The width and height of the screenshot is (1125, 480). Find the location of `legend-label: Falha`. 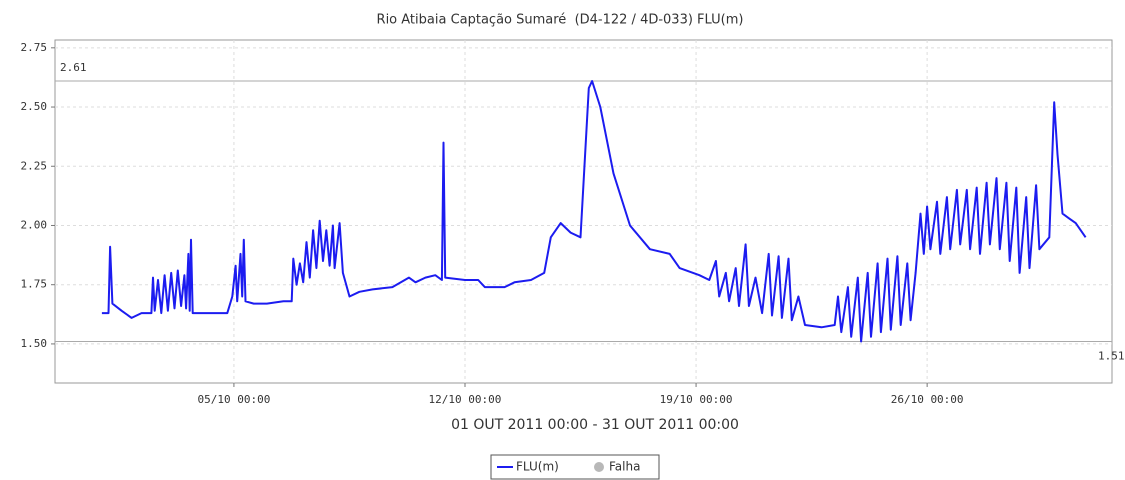

legend-label: Falha is located at coordinates (624, 467).